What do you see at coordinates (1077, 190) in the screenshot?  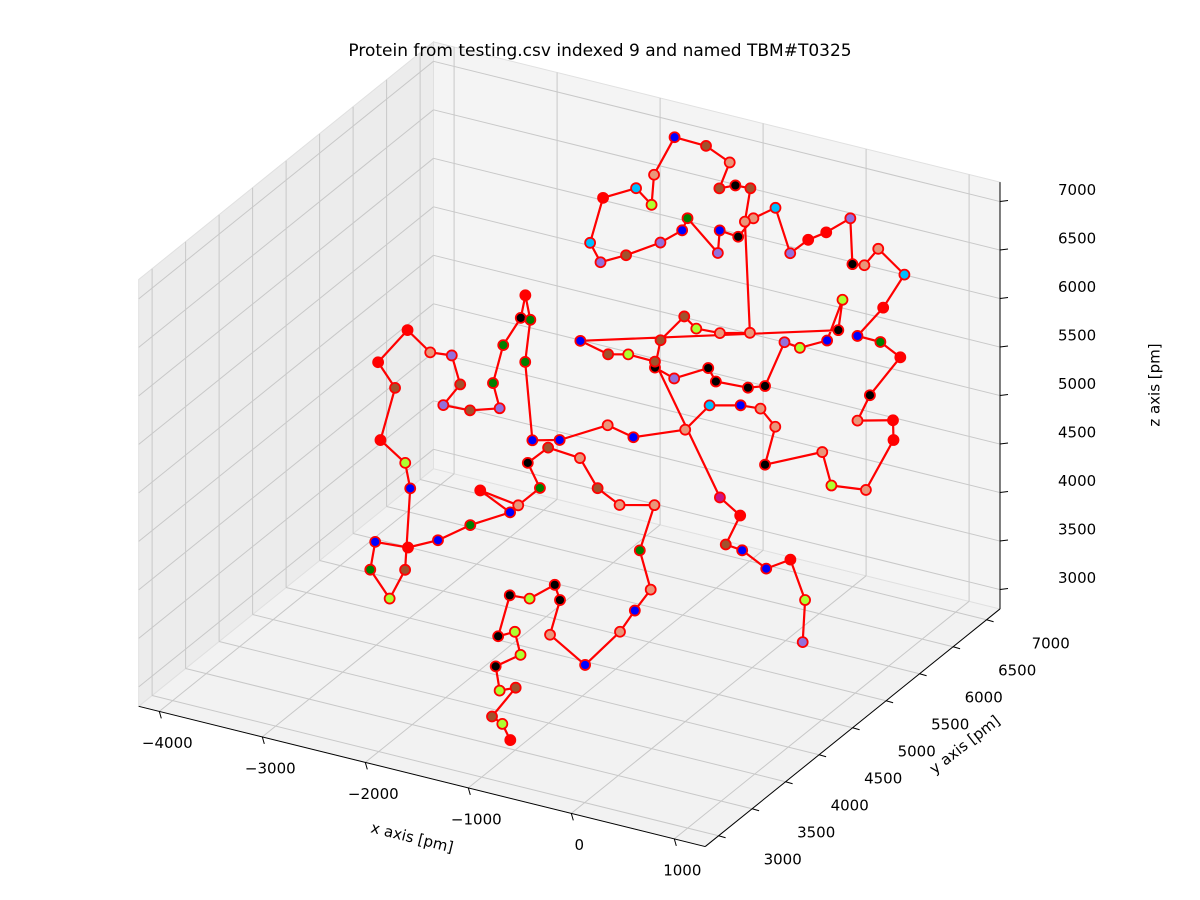 I see `z-tick-label: 7000` at bounding box center [1077, 190].